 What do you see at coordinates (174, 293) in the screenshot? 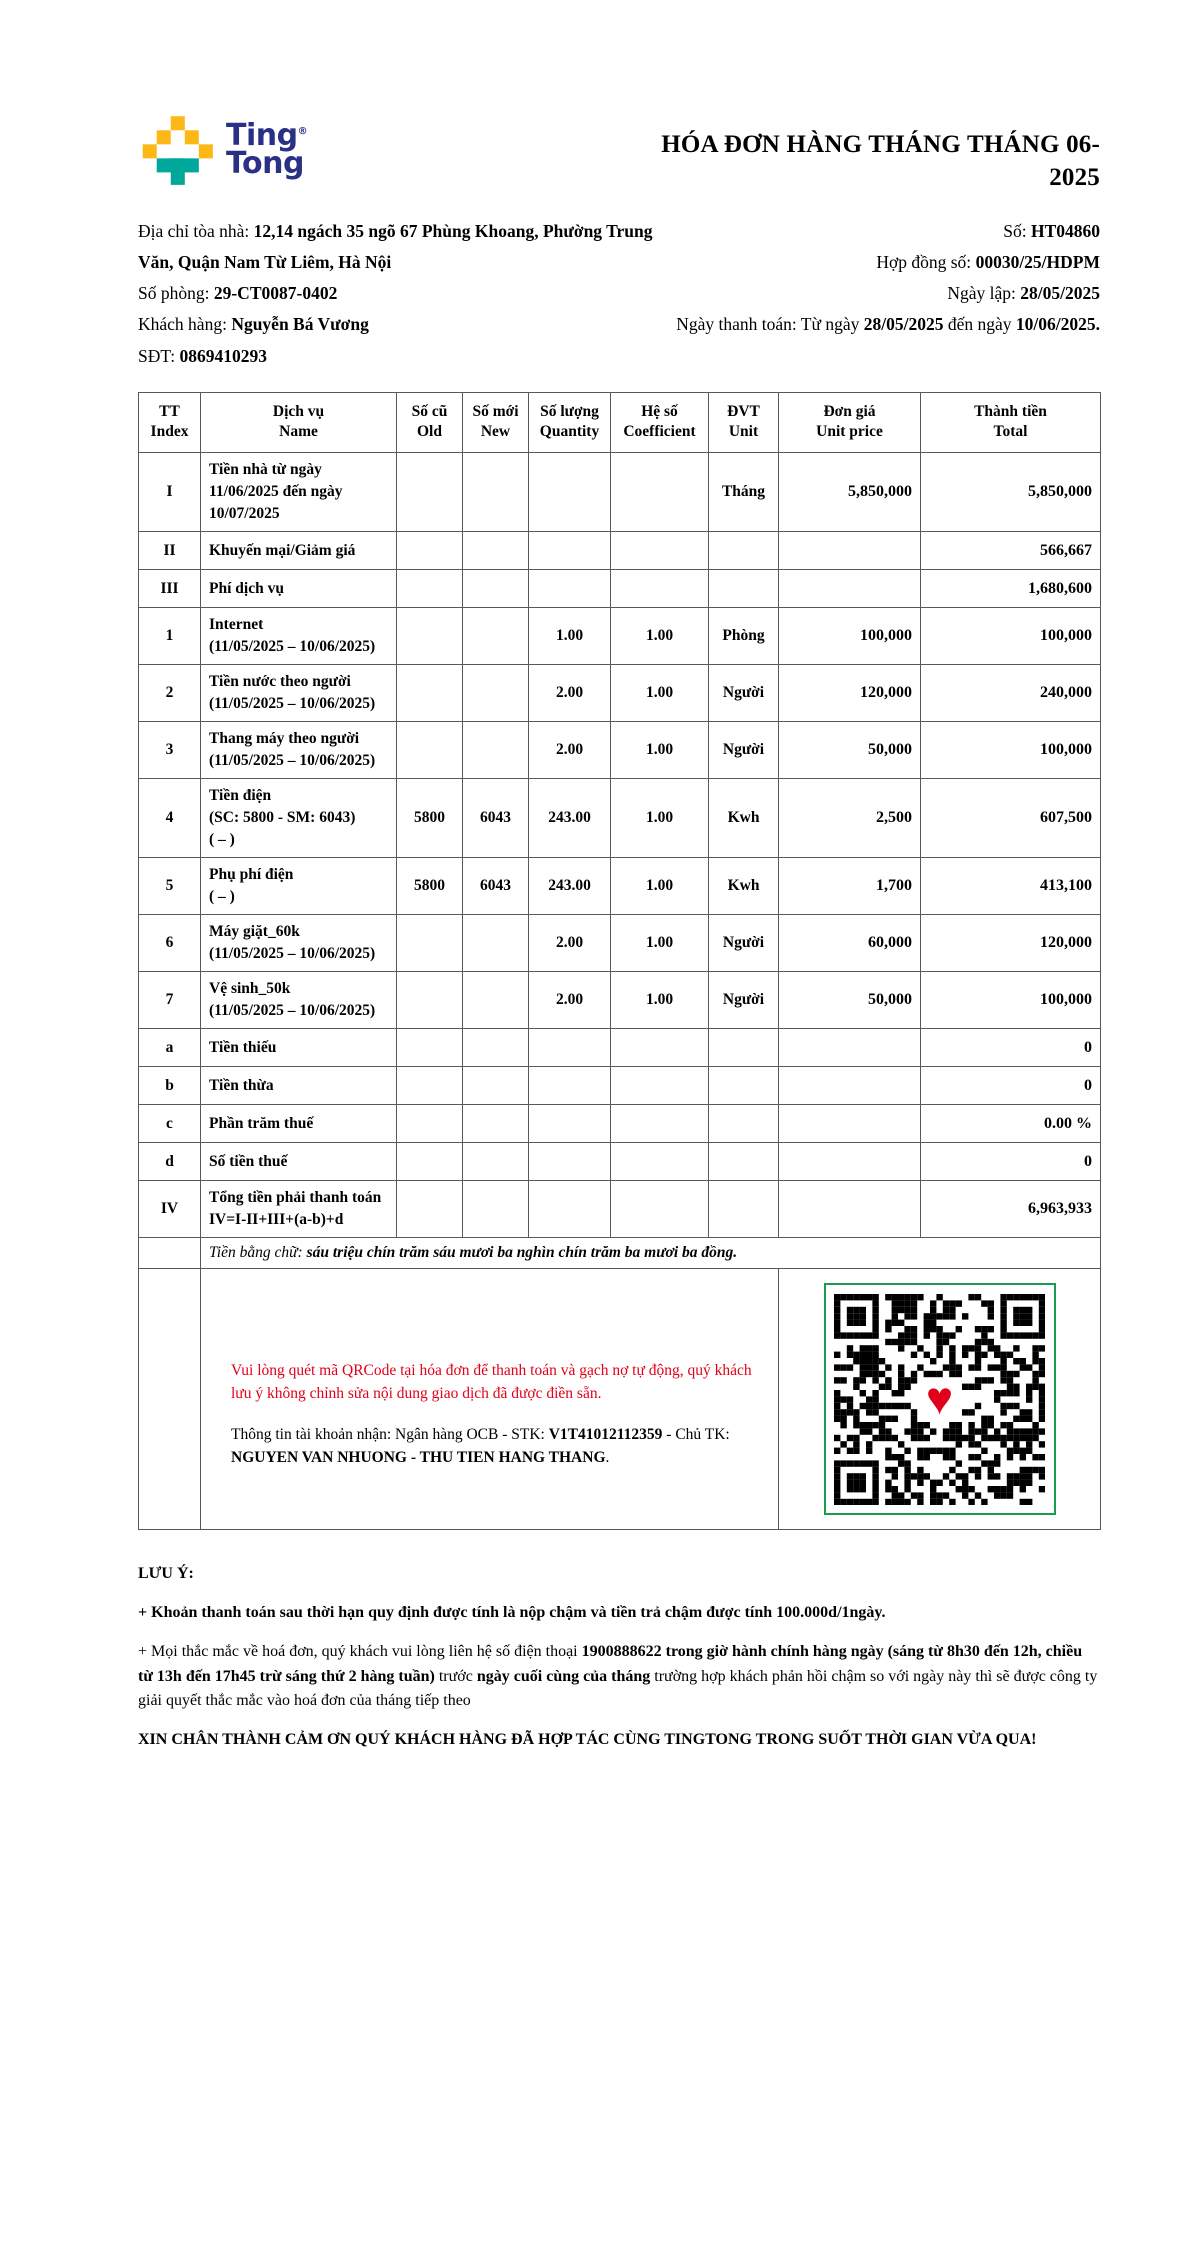
I see `meta-label: Số phòng:` at bounding box center [174, 293].